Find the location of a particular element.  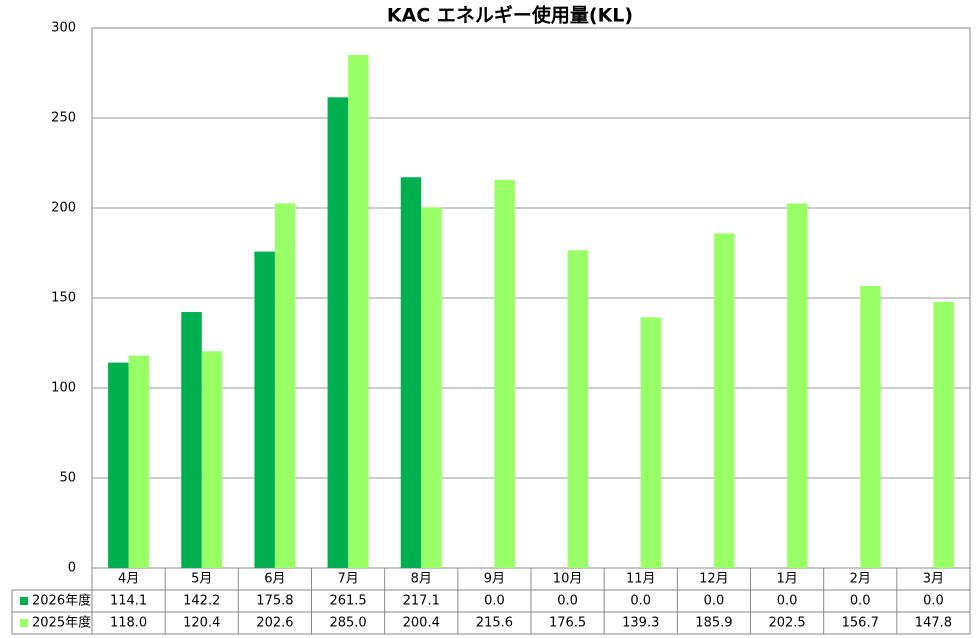

y-tick-label: 200 is located at coordinates (63, 208).